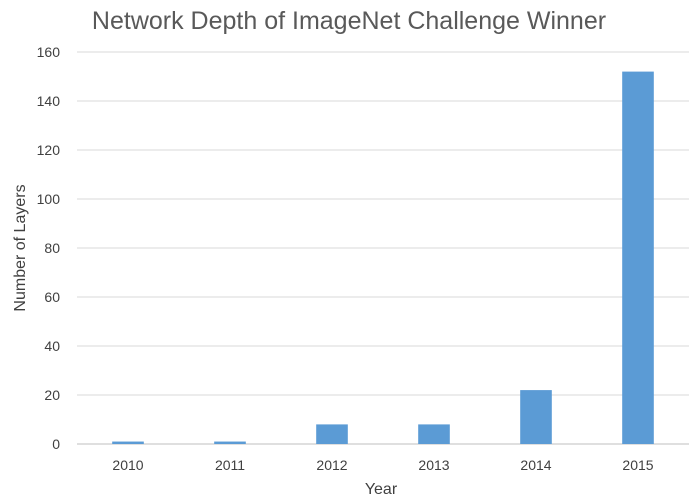 The image size is (699, 499). Describe the element at coordinates (536, 417) in the screenshot. I see `bar-2014` at that location.